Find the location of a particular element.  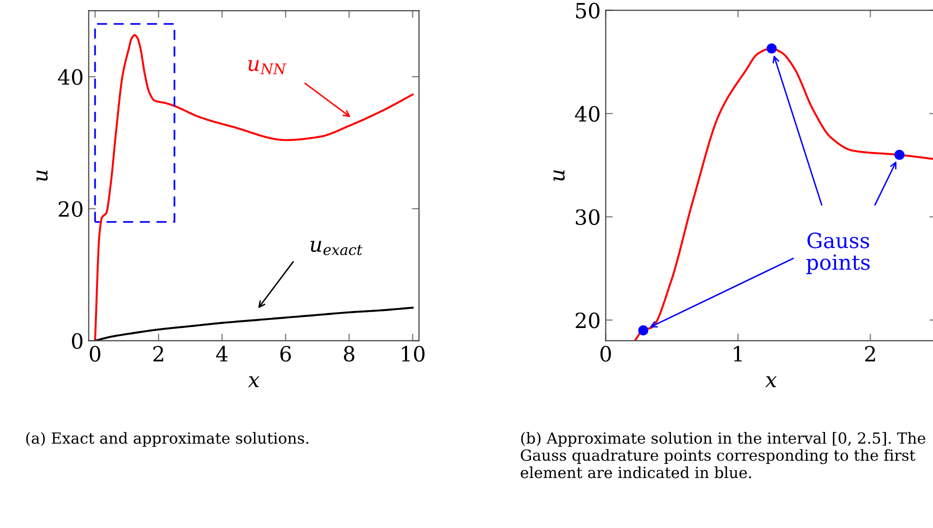

x-tick-label: 1 is located at coordinates (738, 354).